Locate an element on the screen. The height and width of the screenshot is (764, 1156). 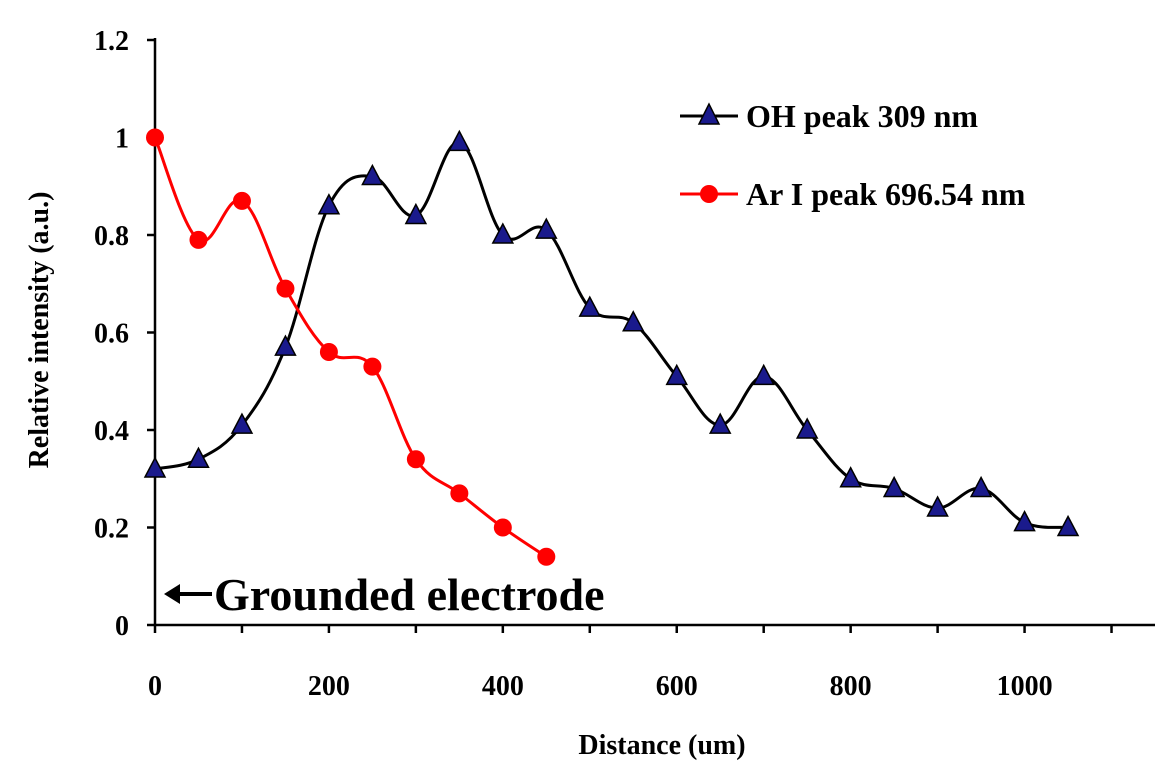
annotation-text: Grounded electrode is located at coordinates (409, 594).